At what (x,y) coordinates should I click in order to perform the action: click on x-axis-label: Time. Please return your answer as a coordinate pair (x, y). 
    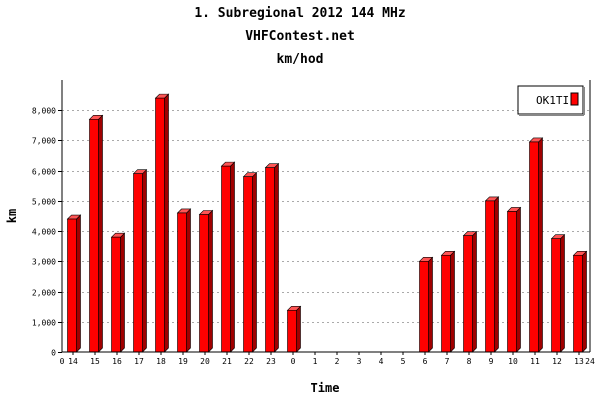
    Looking at the image, I should click on (325, 388).